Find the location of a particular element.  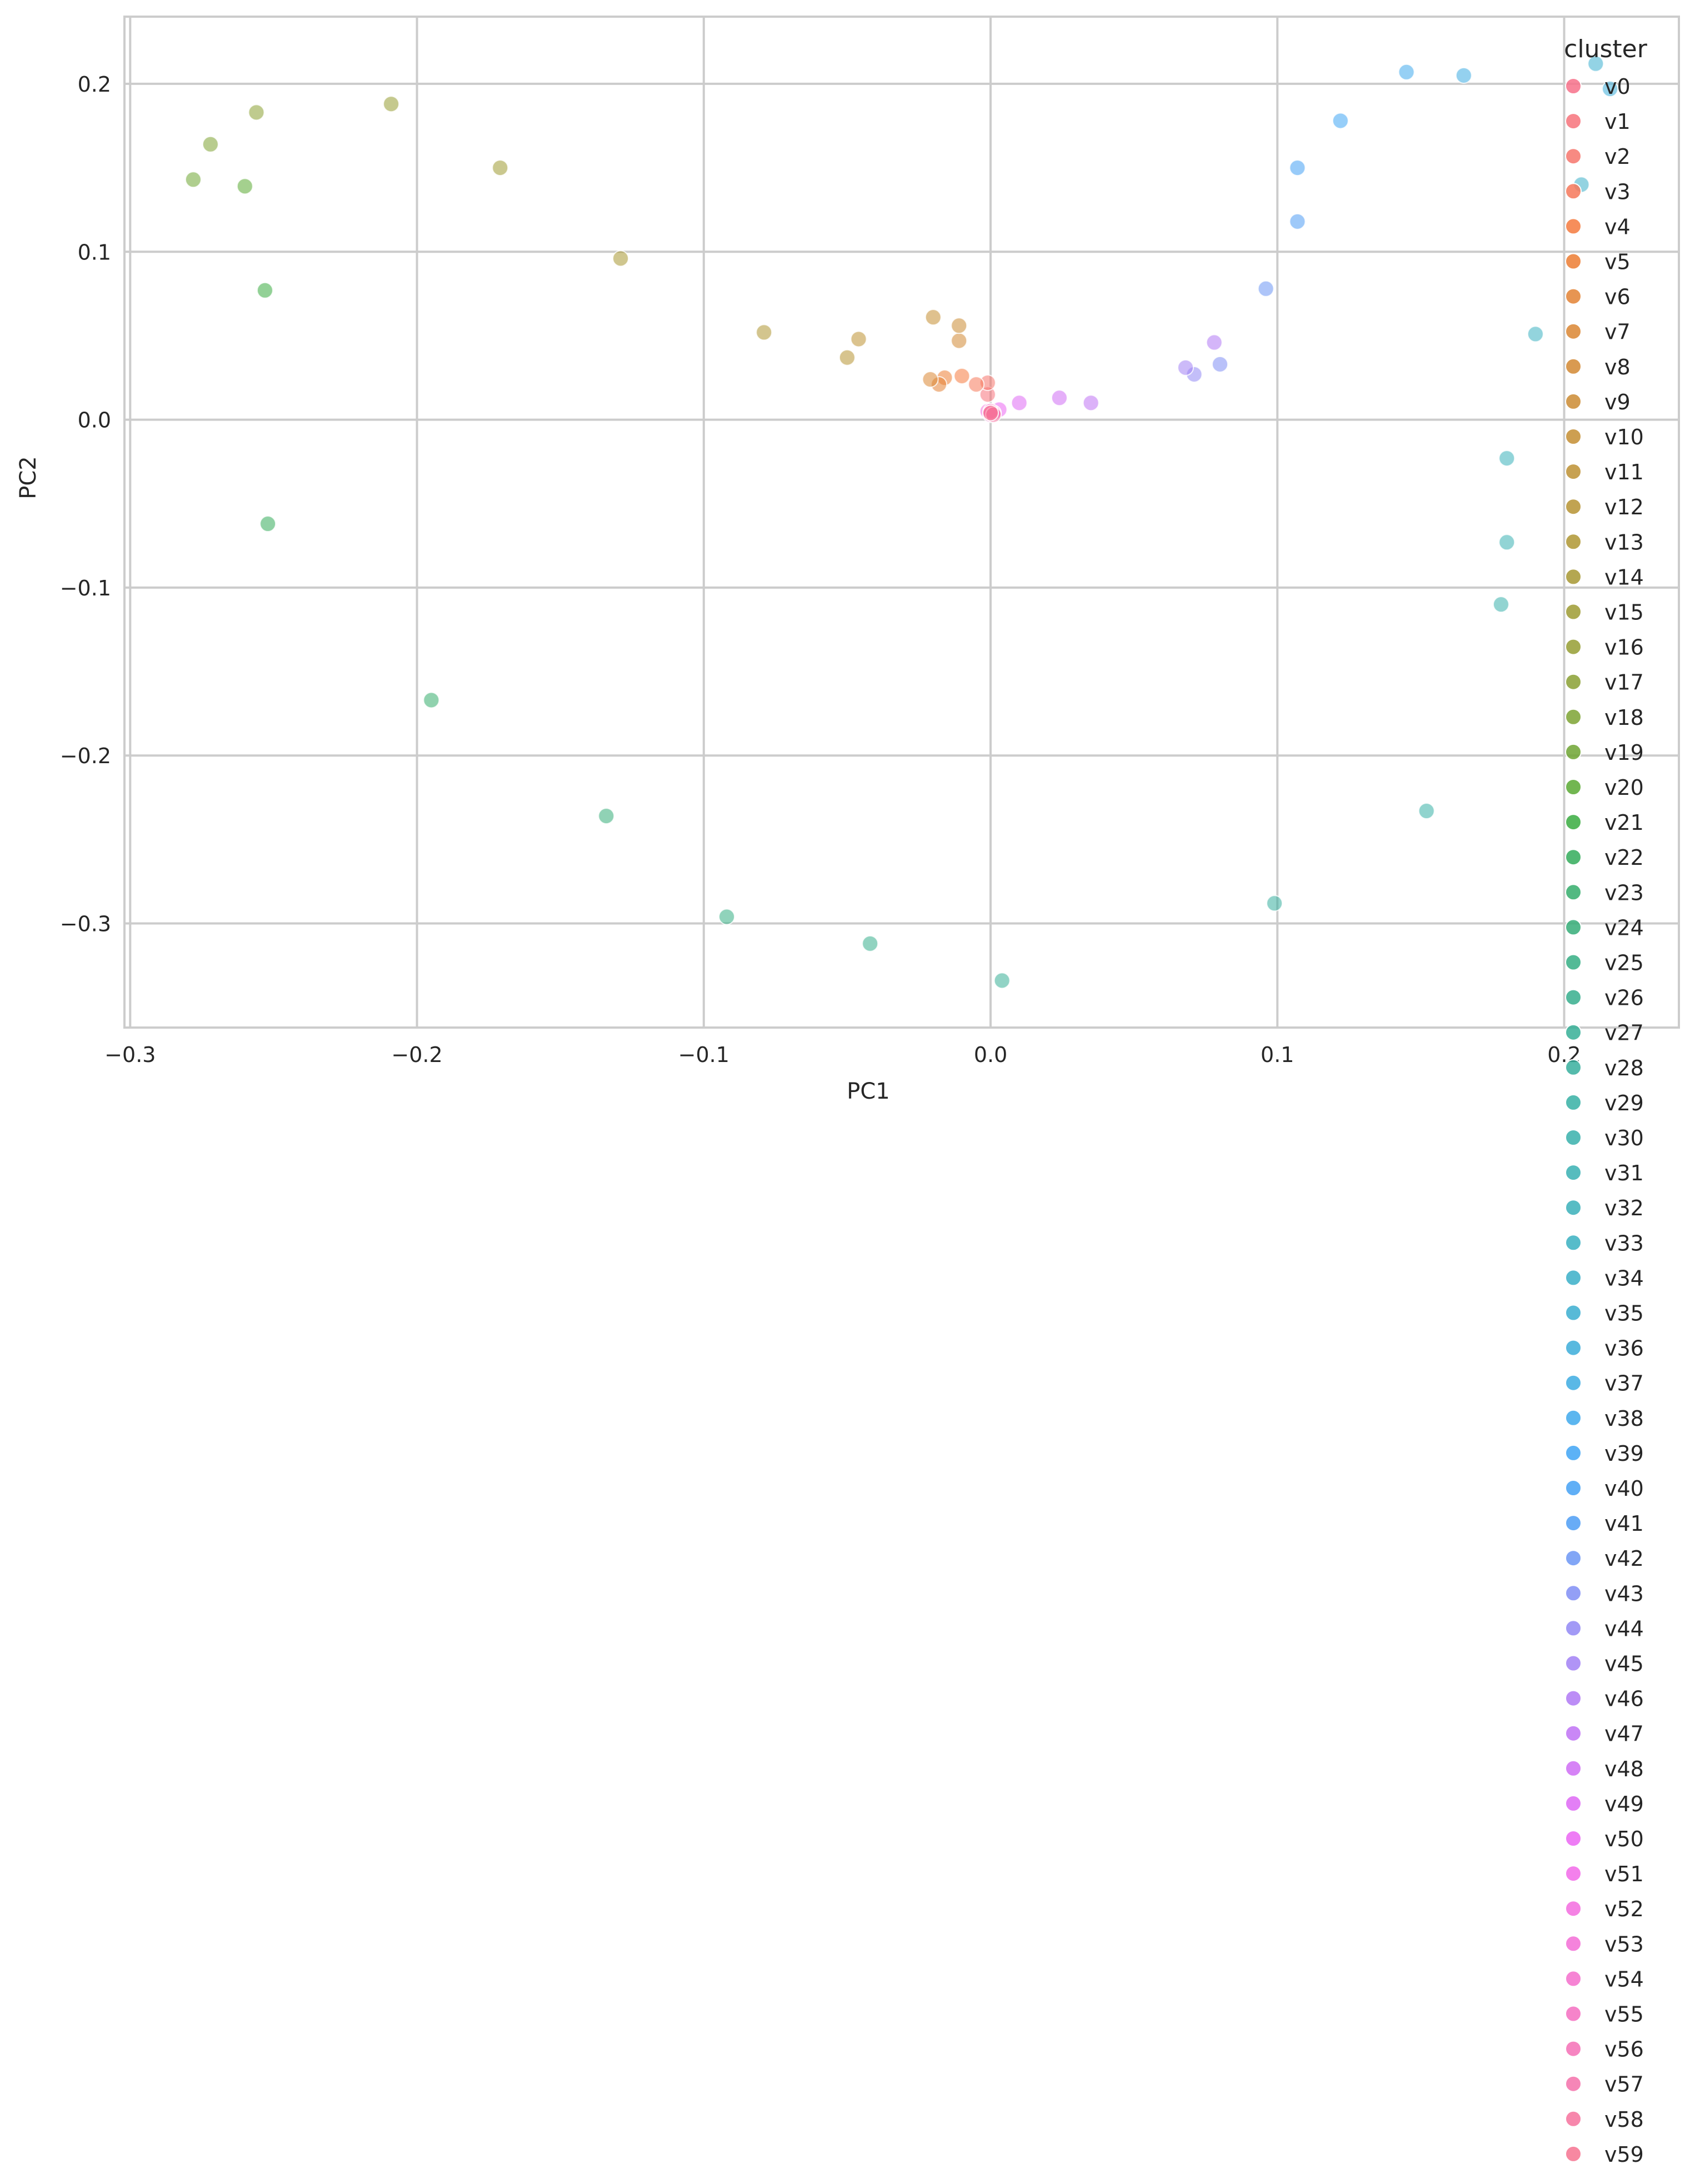

legend-marker-v52 is located at coordinates (1574, 1909).